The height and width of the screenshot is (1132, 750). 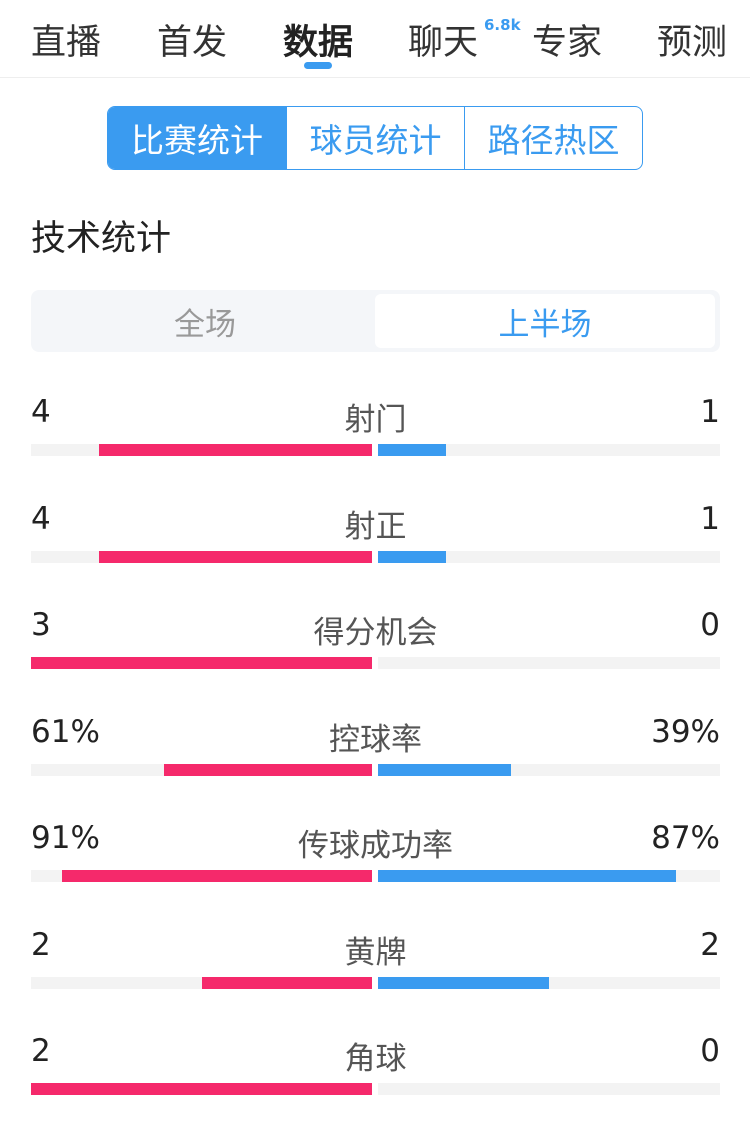 I want to click on tab-experts: 专家, so click(x=567, y=43).